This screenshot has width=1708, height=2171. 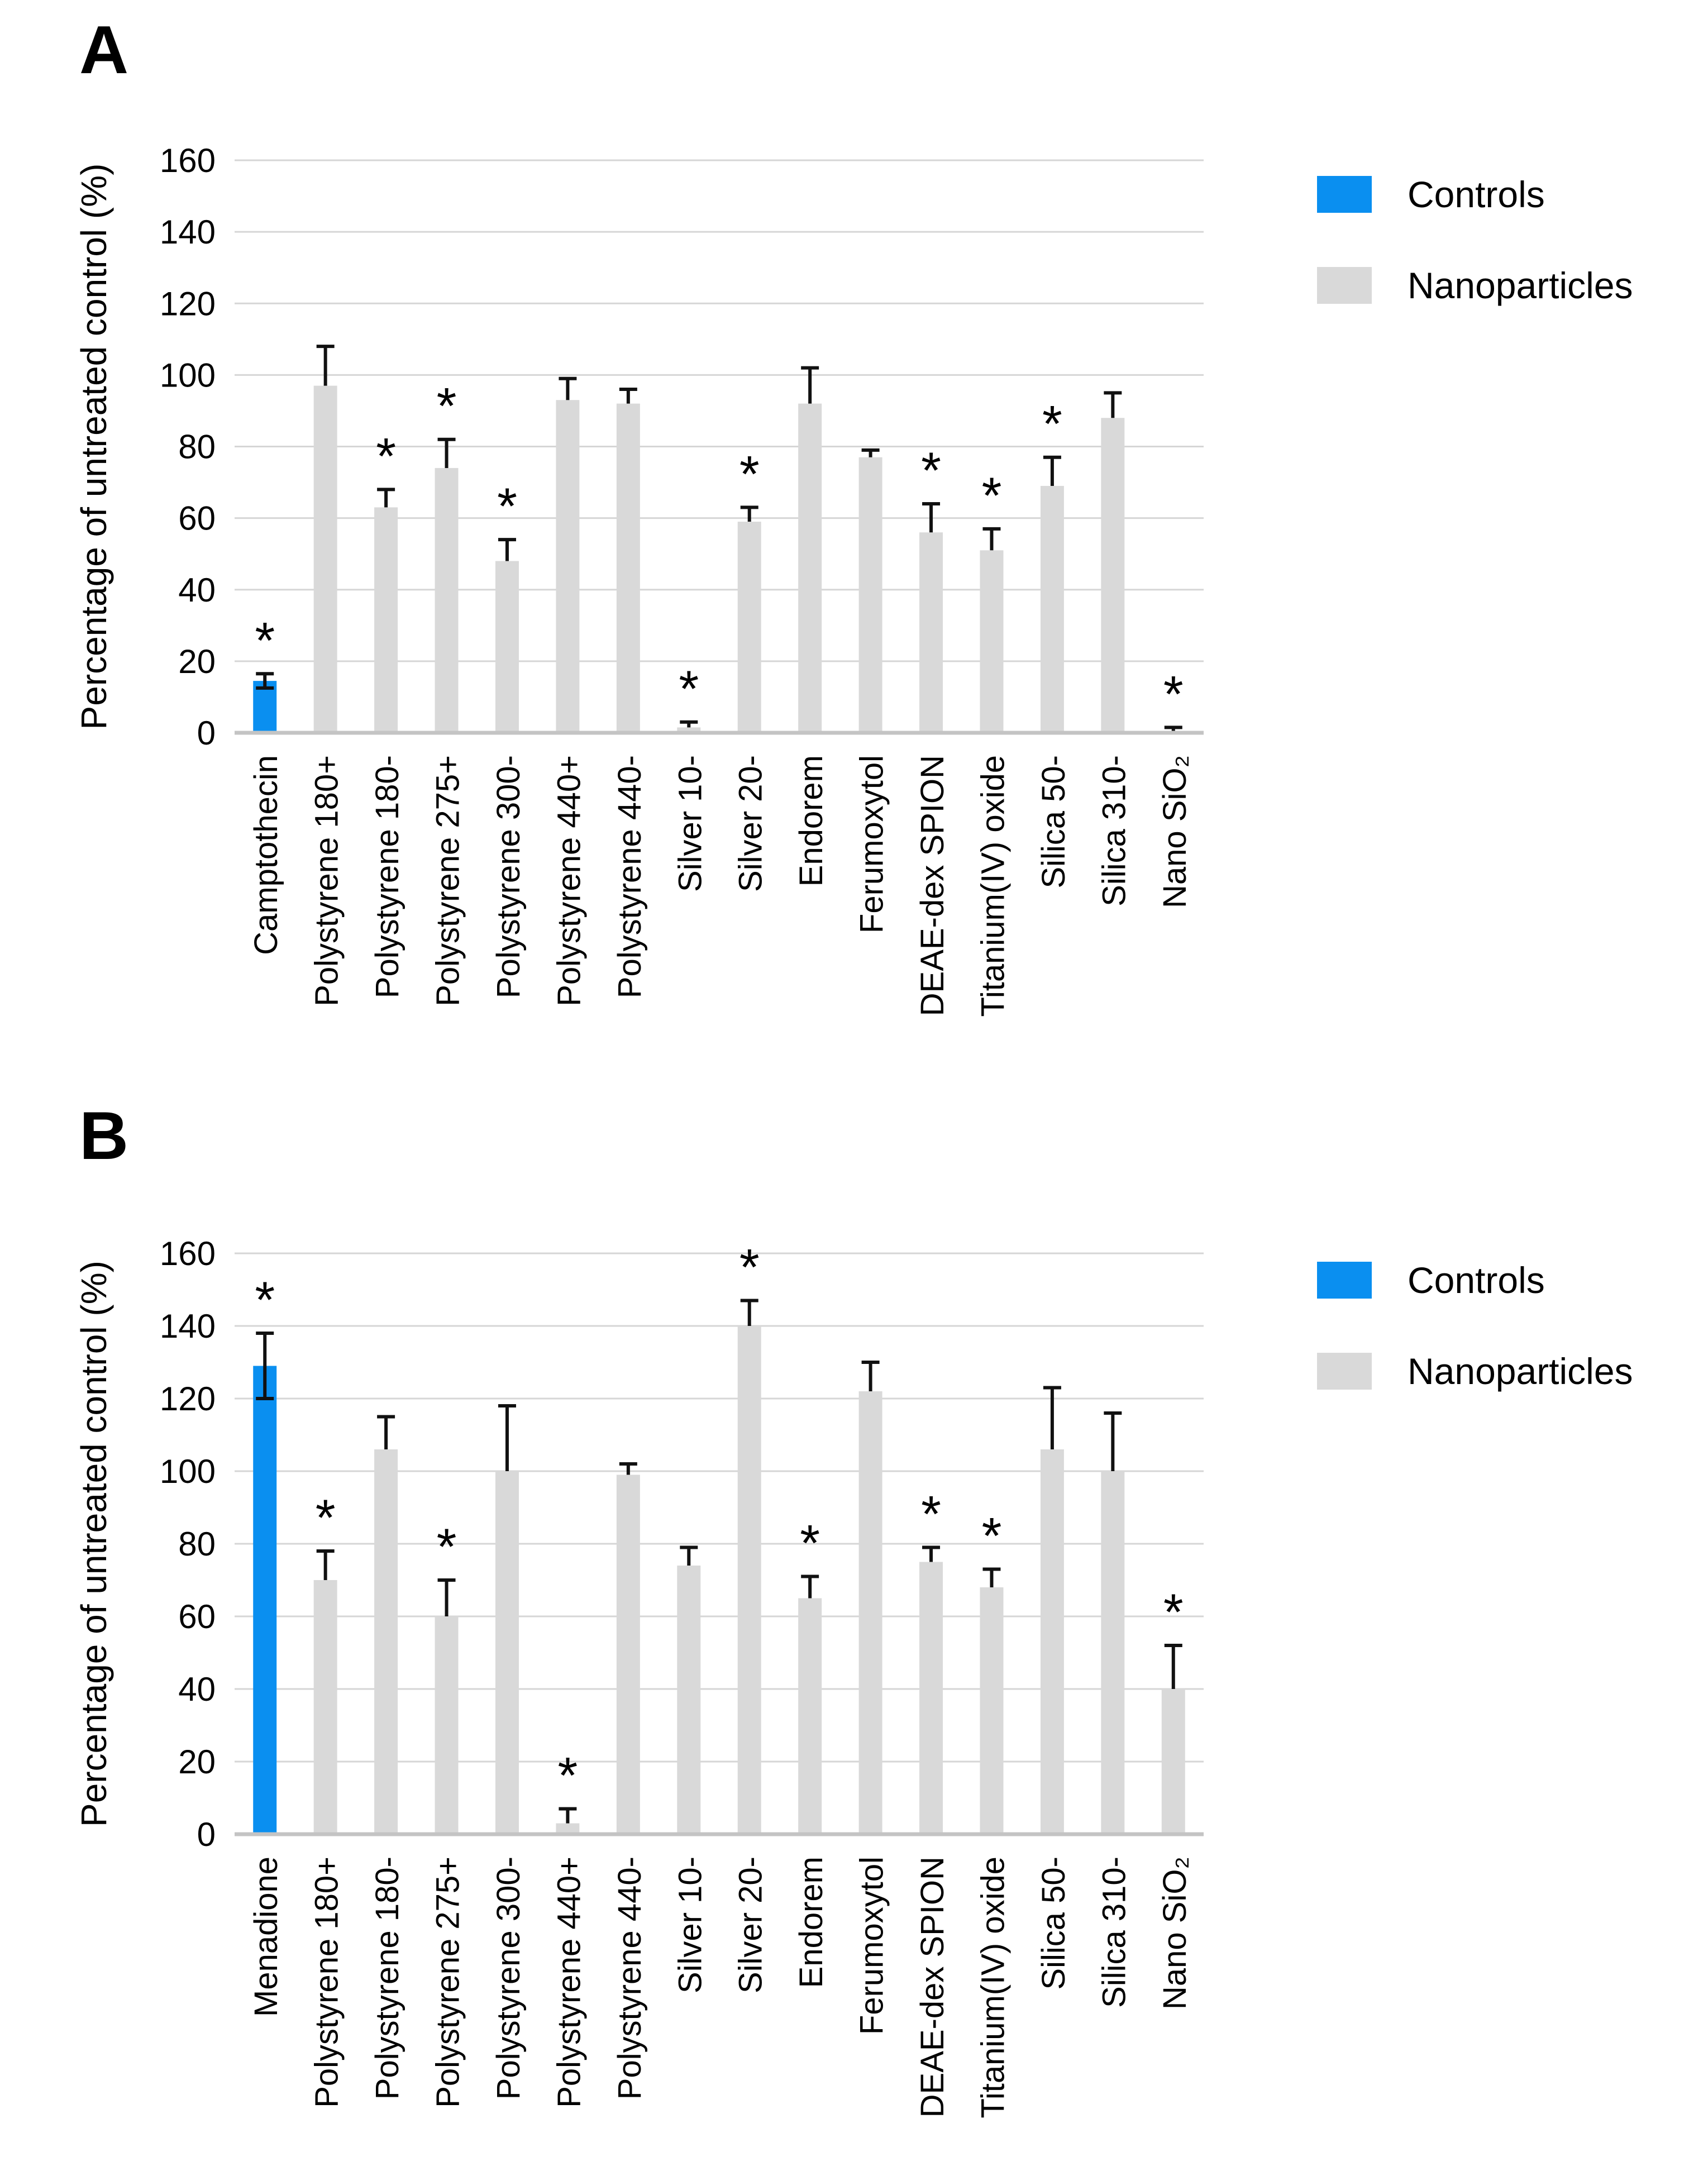 What do you see at coordinates (872, 1946) in the screenshot?
I see `x-axis-label: Ferumoxytol` at bounding box center [872, 1946].